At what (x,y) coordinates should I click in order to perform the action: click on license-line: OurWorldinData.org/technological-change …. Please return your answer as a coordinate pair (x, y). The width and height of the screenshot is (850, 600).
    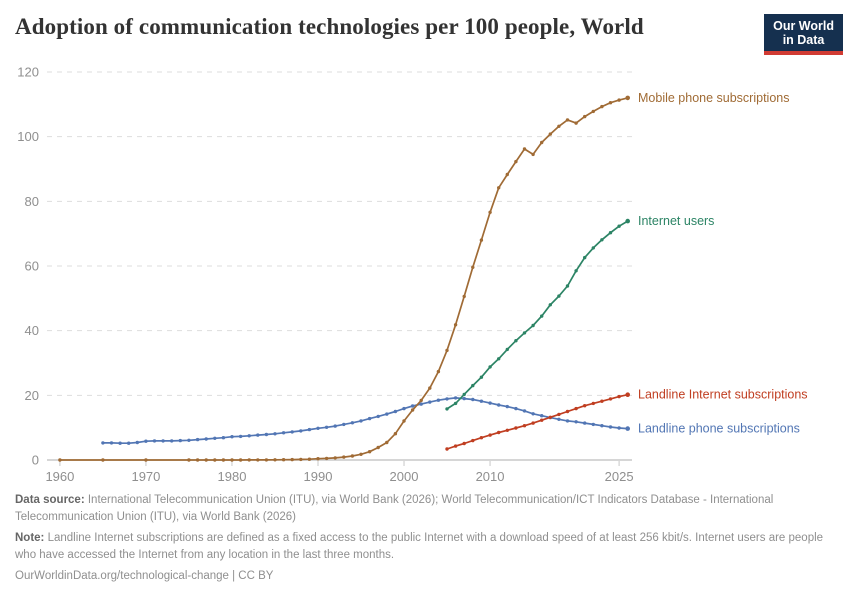
    Looking at the image, I should click on (144, 576).